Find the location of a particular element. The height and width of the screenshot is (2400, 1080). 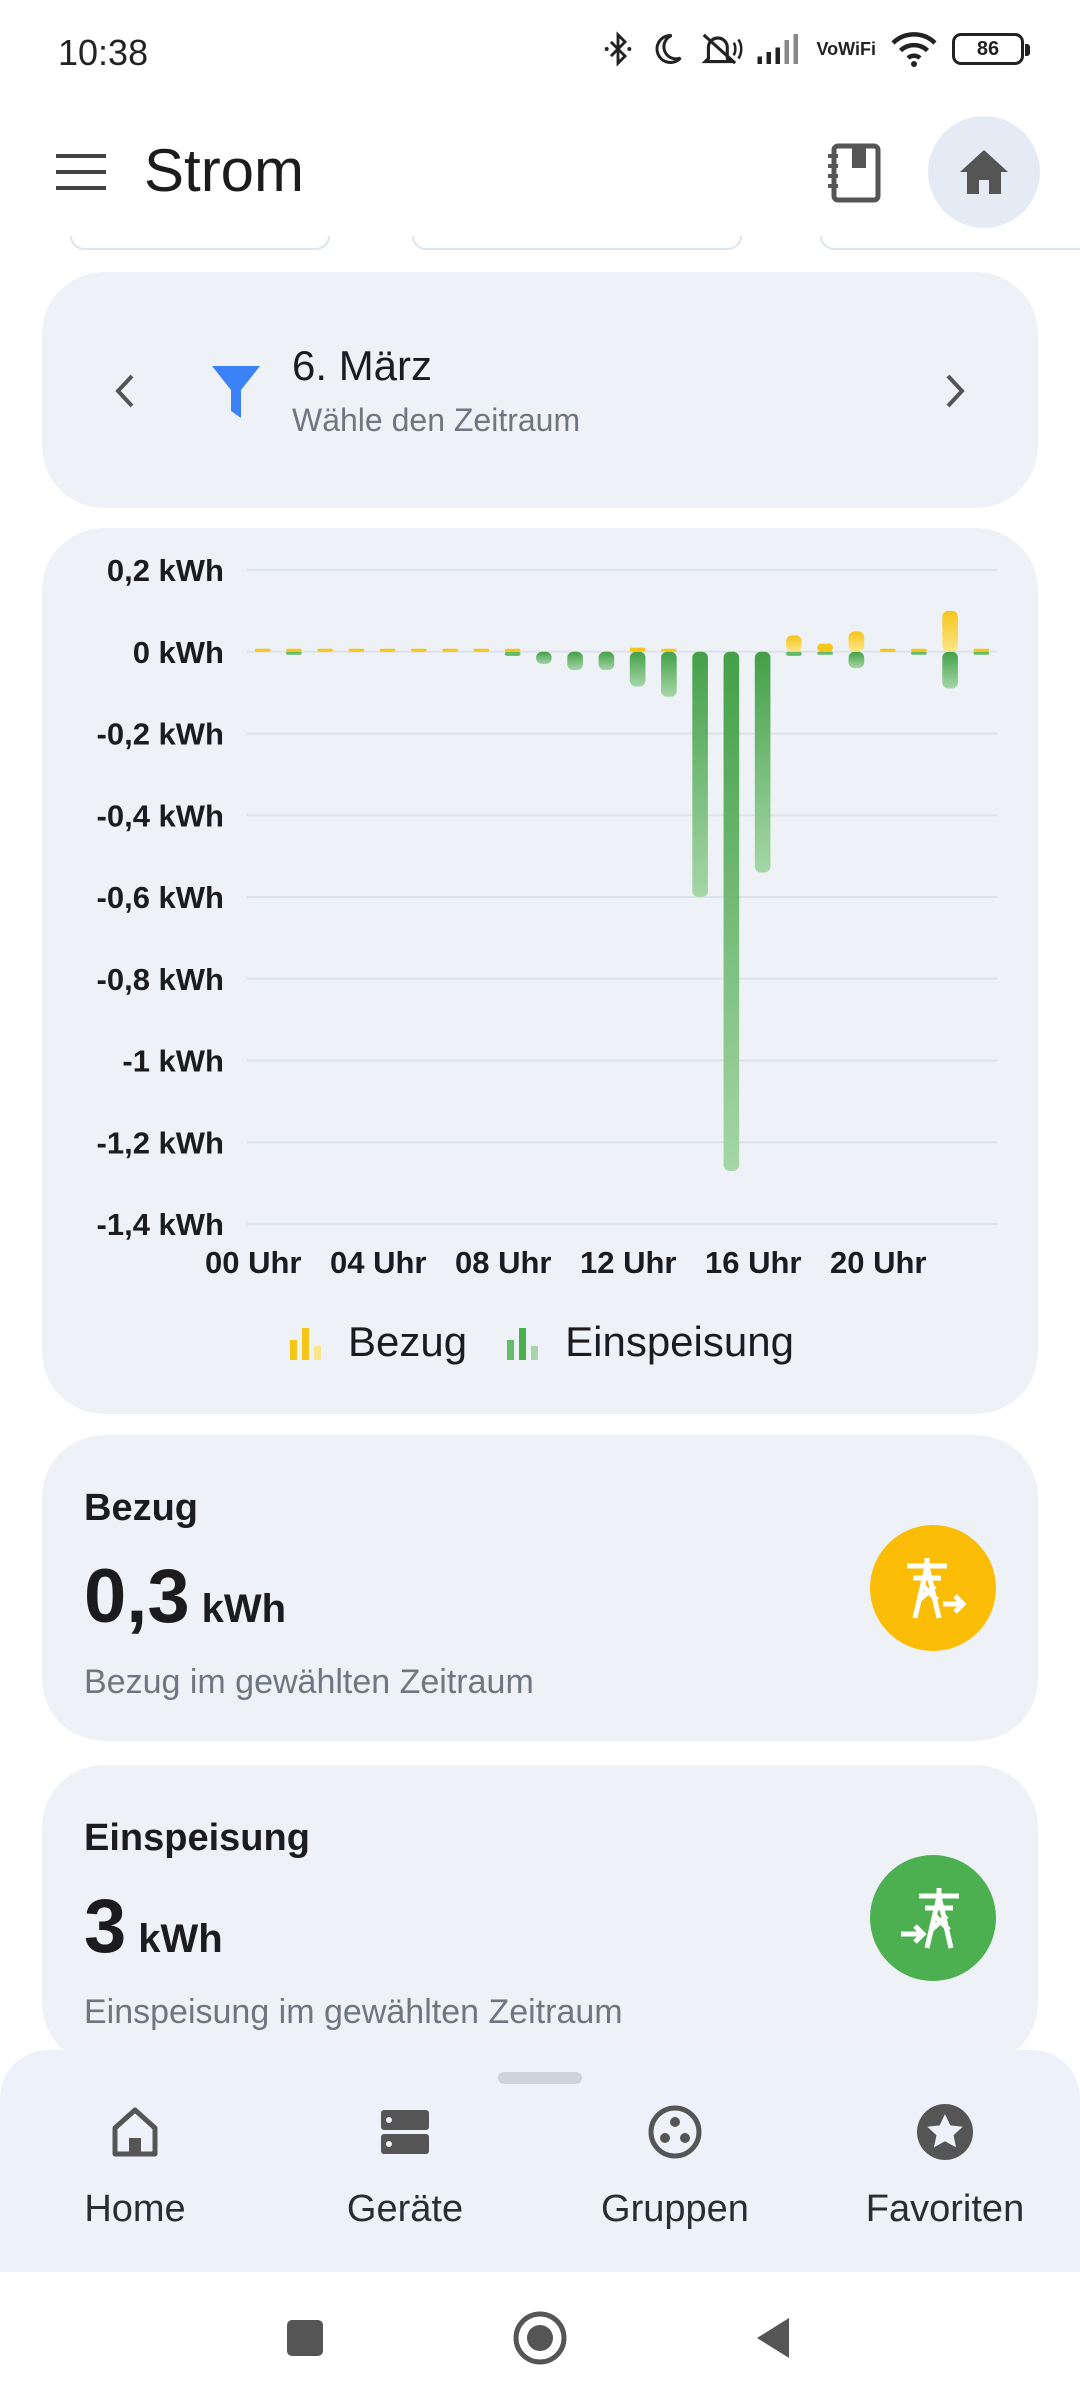

bottom-navigation: Home Geräte Gruppen Favoriten is located at coordinates (540, 2161).